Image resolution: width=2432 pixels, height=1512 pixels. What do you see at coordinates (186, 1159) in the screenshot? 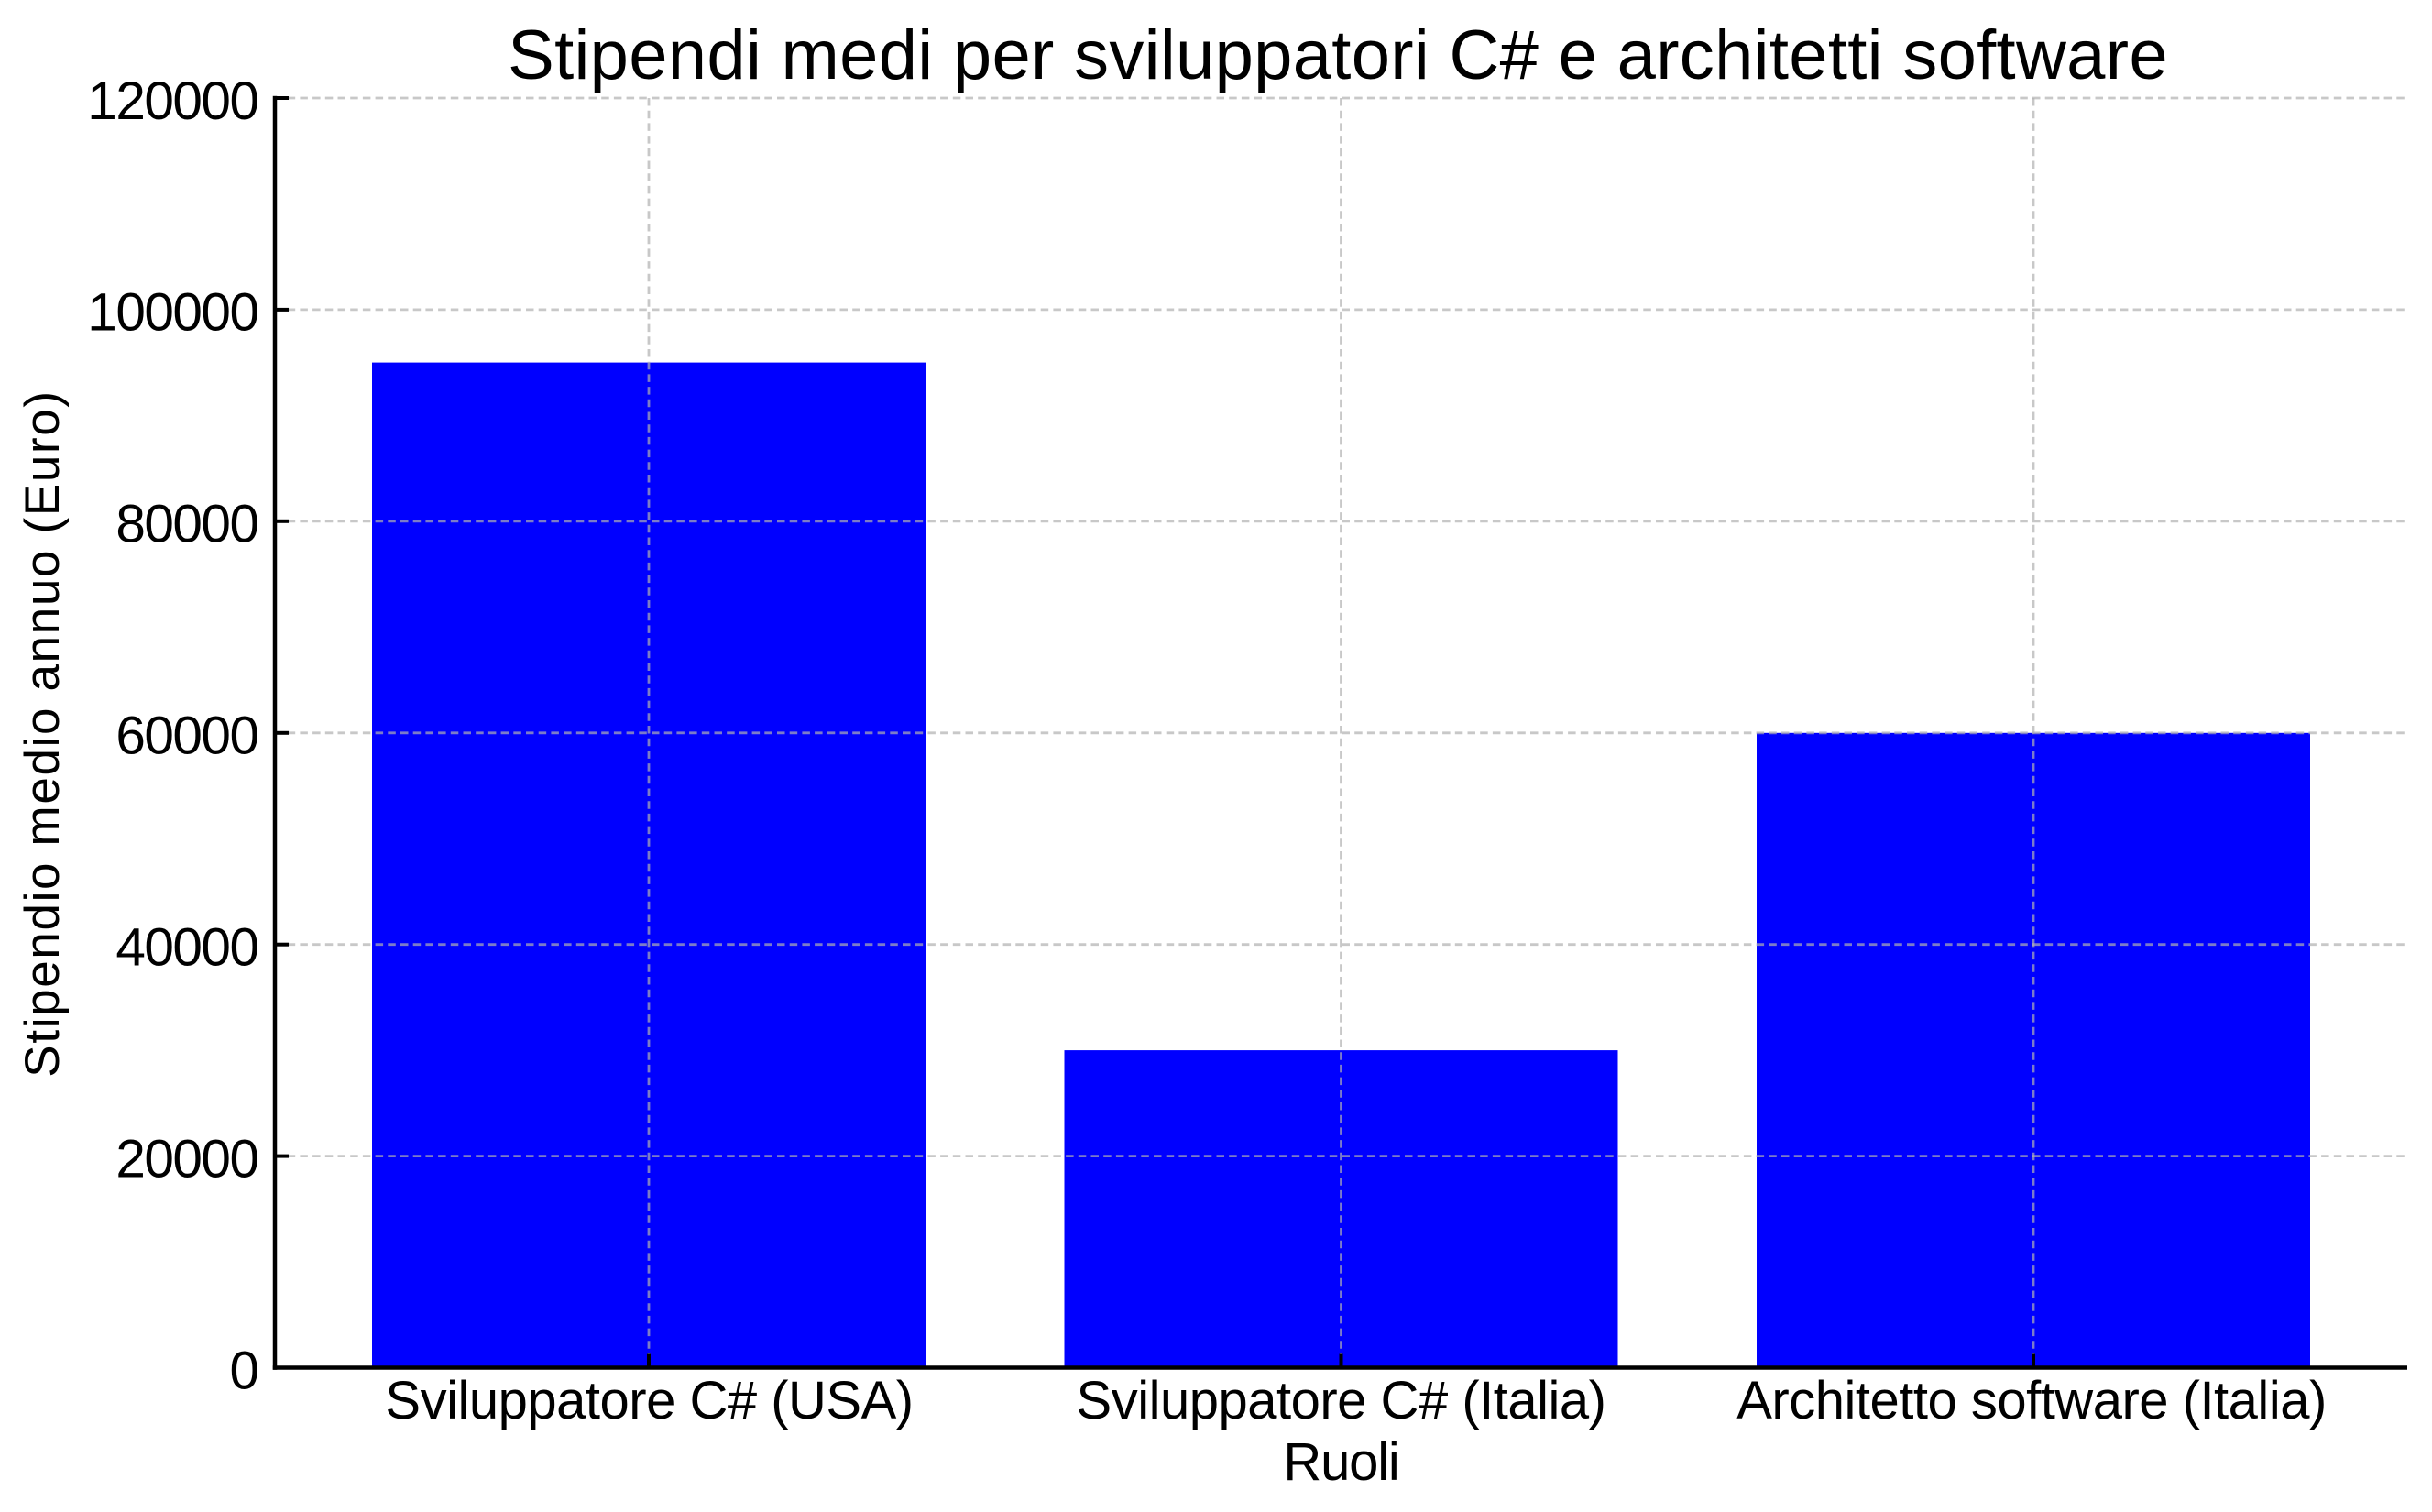
I see `svg-text: 20000` at bounding box center [186, 1159].